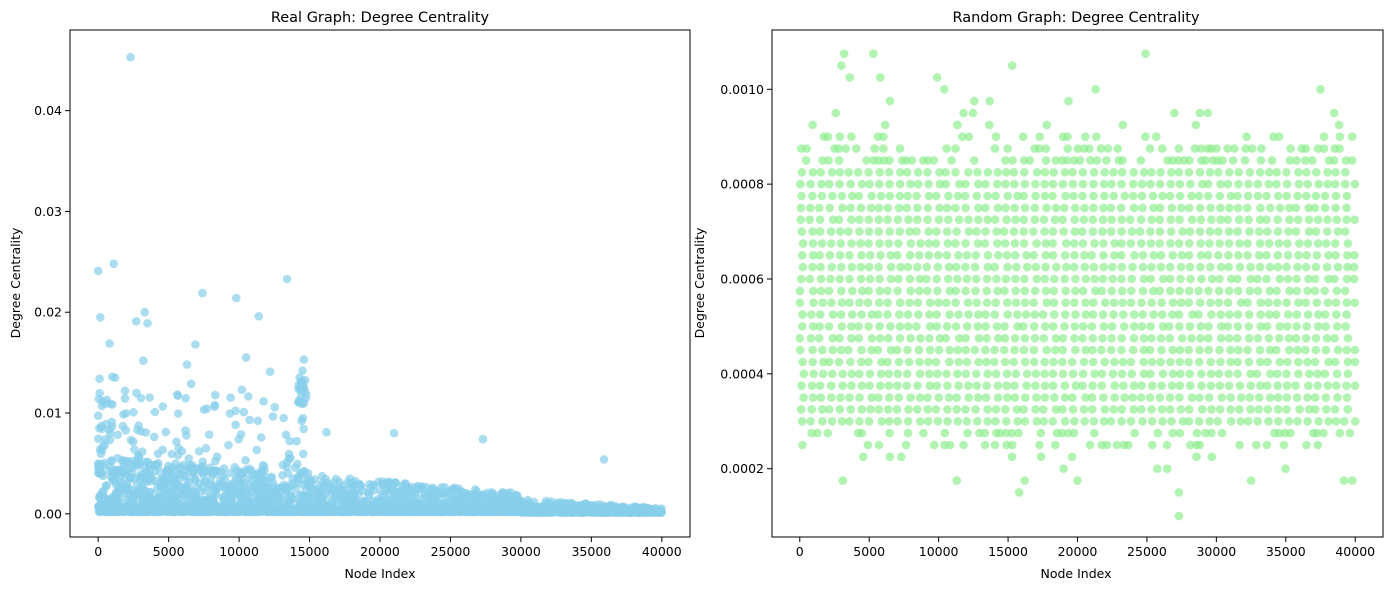 The image size is (1389, 590). Describe the element at coordinates (379, 573) in the screenshot. I see `real-graph-x-axis-label: Node Index` at that location.